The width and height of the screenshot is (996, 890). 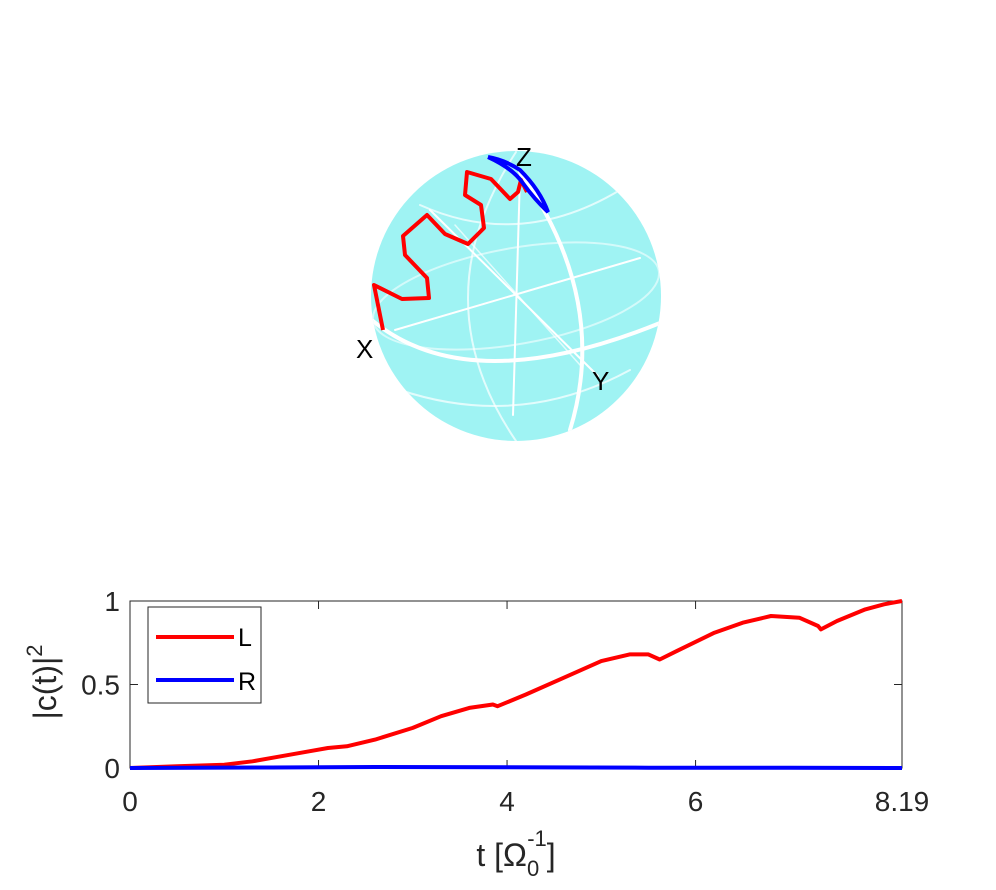 I want to click on axis-label-x: X, so click(x=364, y=349).